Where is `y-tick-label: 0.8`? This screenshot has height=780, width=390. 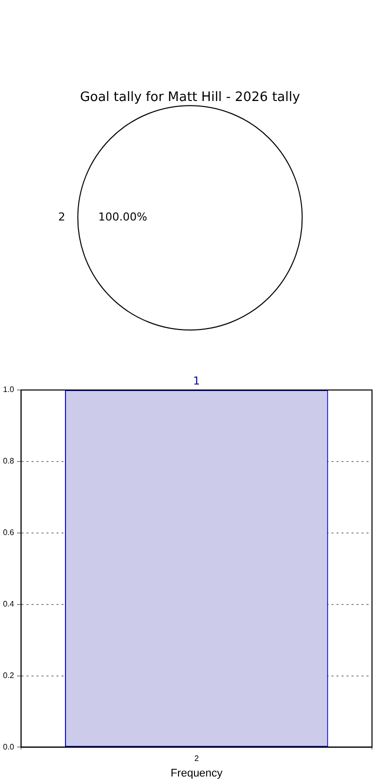 y-tick-label: 0.8 is located at coordinates (8, 461).